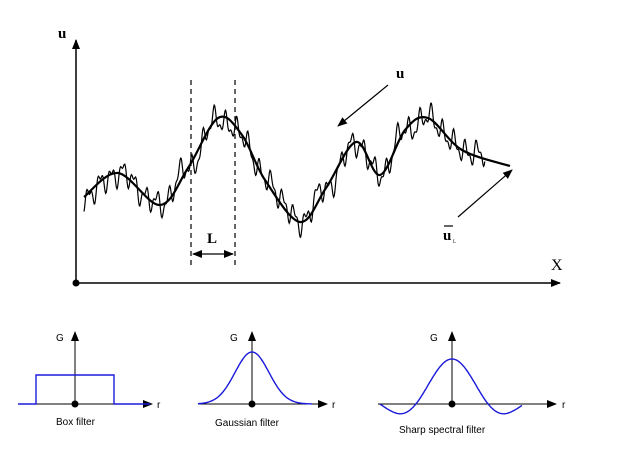 The height and width of the screenshot is (469, 619). What do you see at coordinates (363, 105) in the screenshot?
I see `raw-signal-pointer-arrow` at bounding box center [363, 105].